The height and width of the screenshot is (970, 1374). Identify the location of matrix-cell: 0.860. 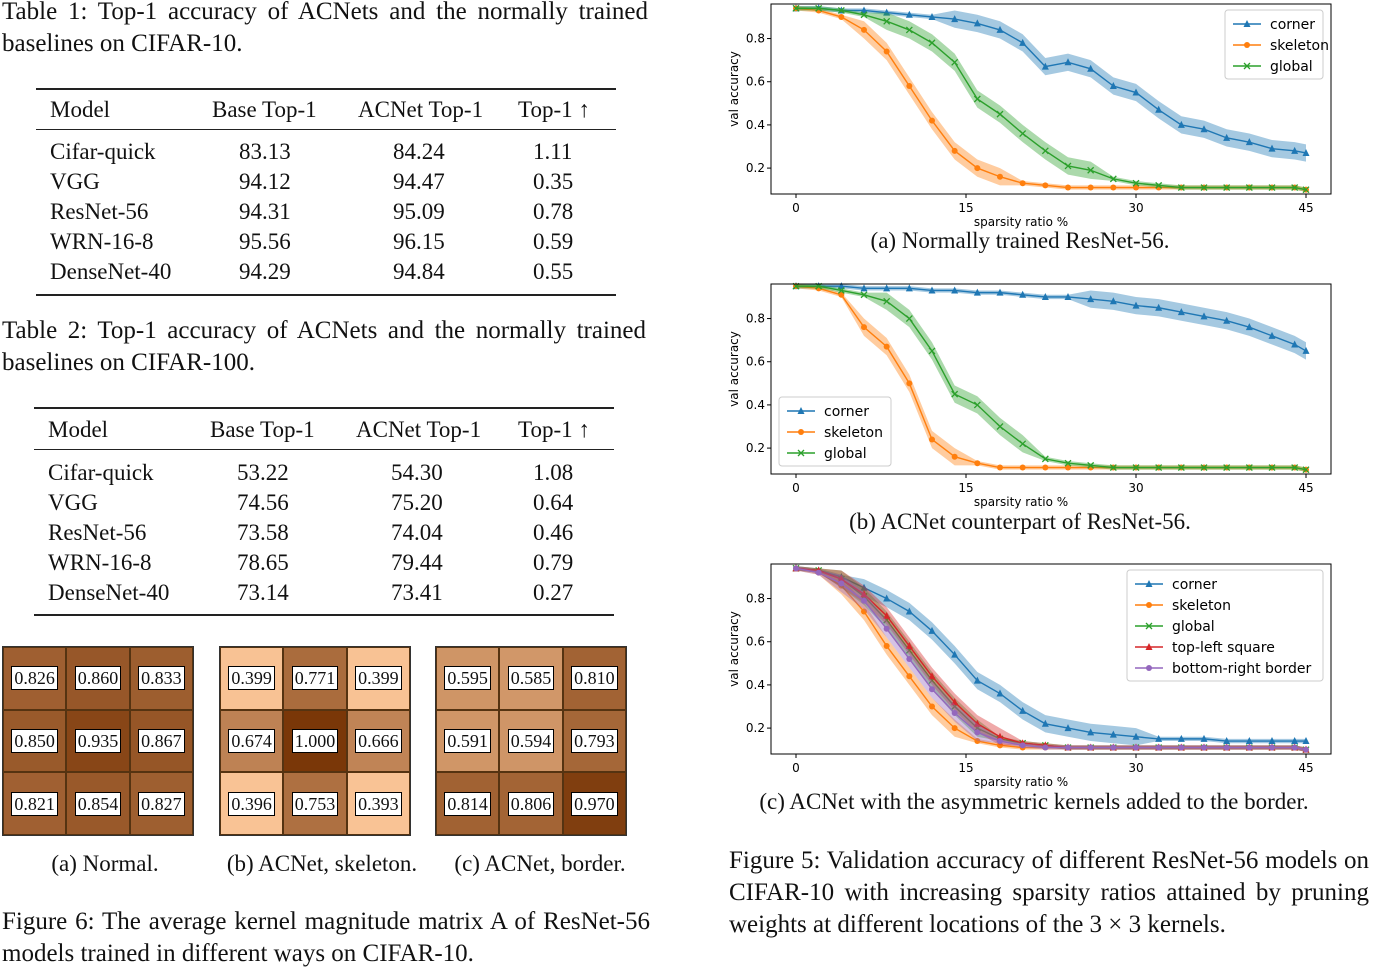
(98, 678).